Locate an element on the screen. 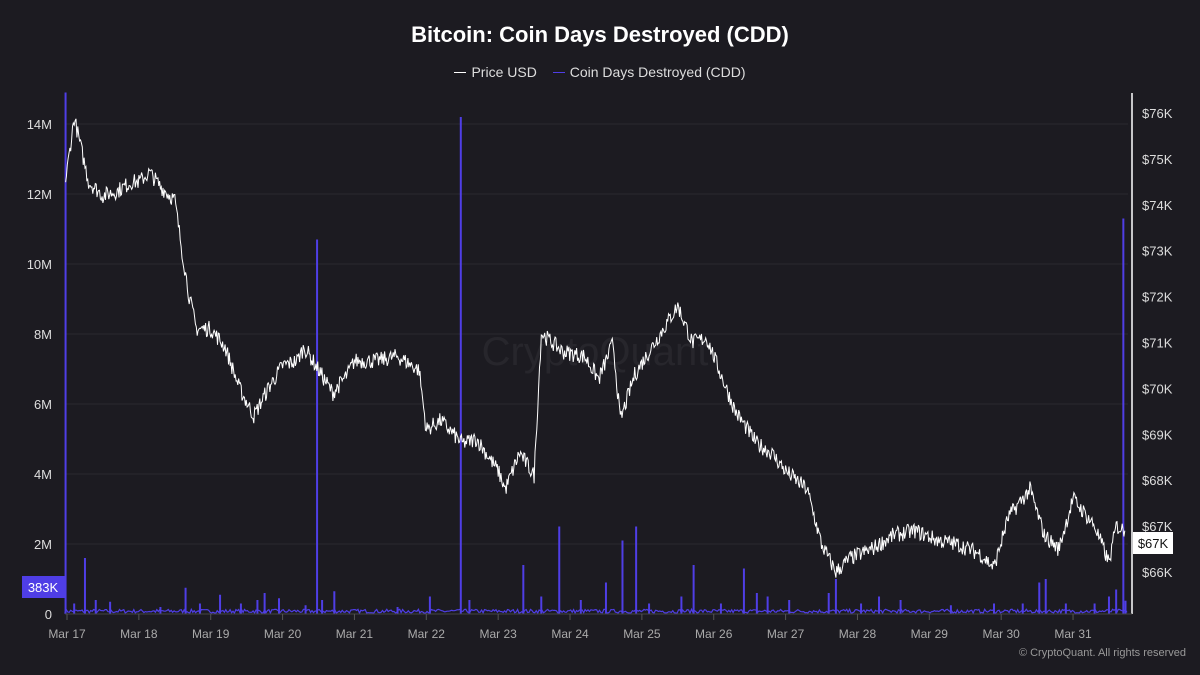  x-tick-label: Mar 23 is located at coordinates (498, 634).